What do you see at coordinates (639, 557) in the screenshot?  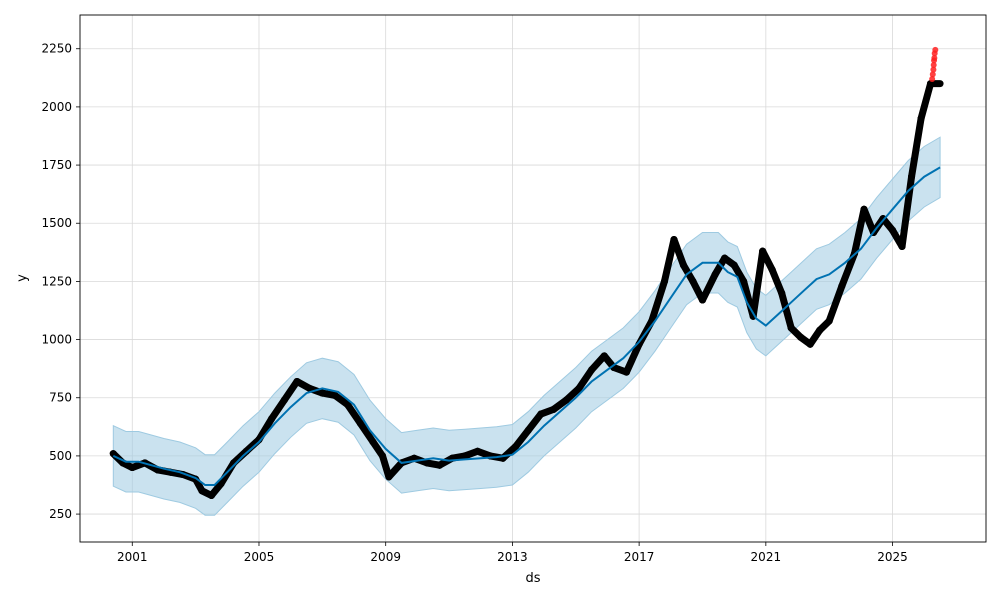 I see `x-tick-label: 2017` at bounding box center [639, 557].